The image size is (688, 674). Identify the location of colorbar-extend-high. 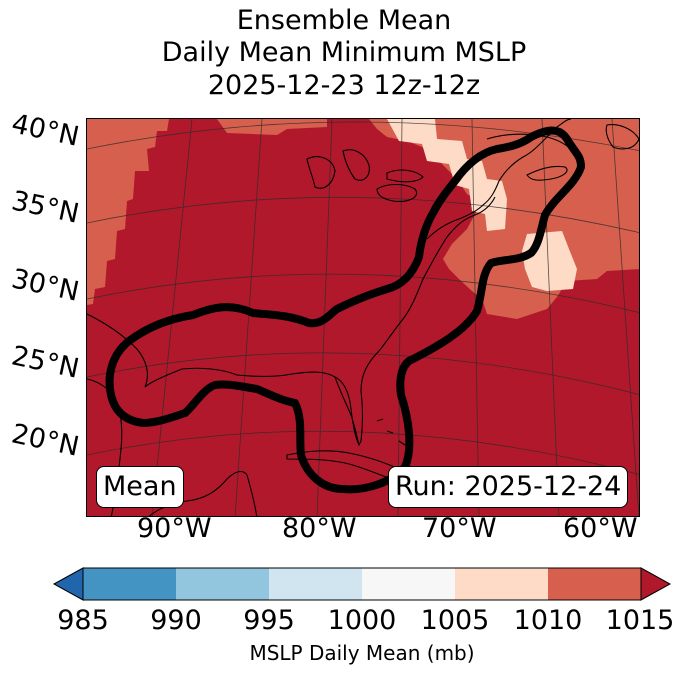
(656, 584).